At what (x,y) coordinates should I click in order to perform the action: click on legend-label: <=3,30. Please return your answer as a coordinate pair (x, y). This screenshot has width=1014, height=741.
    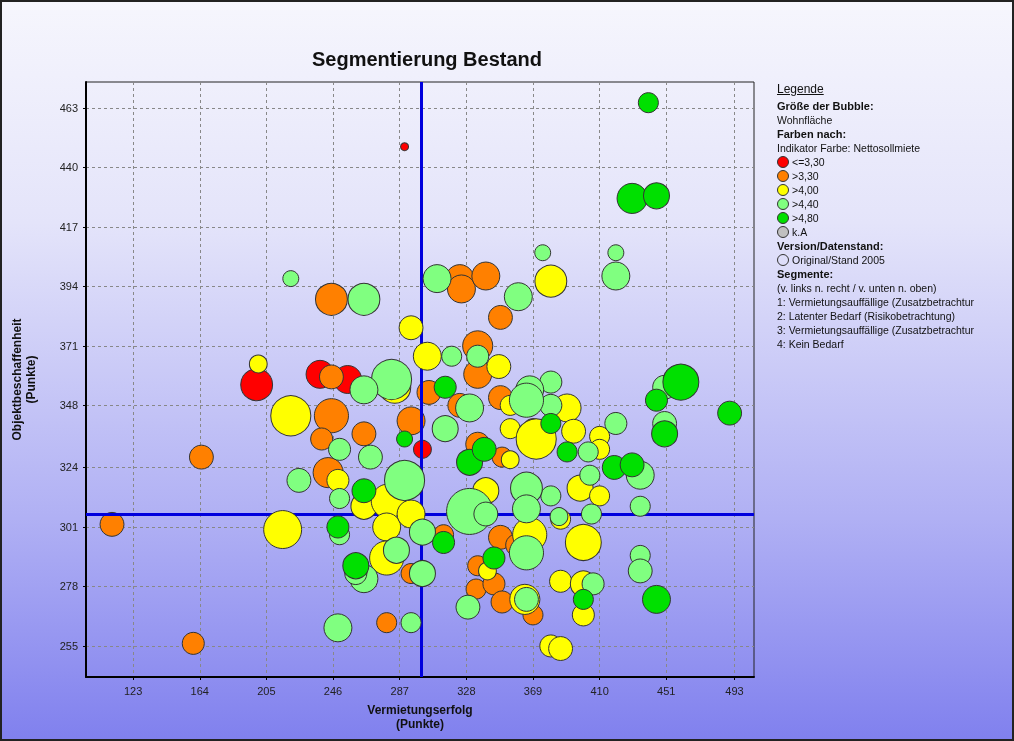
    Looking at the image, I should click on (808, 162).